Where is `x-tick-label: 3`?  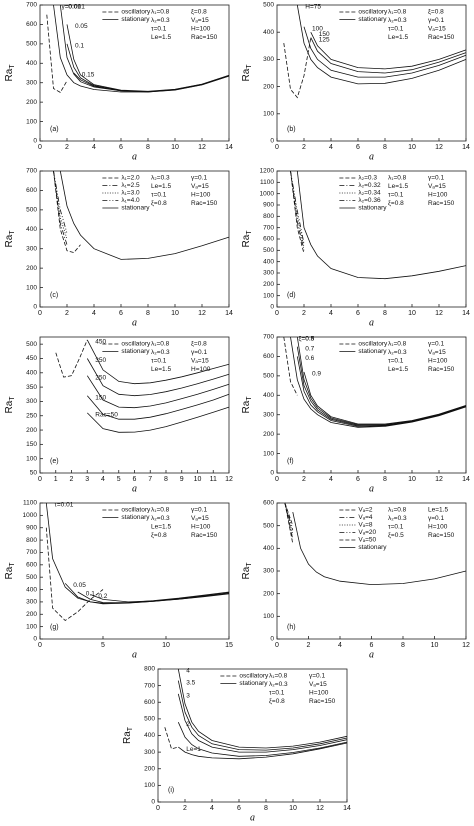
x-tick-label: 3 is located at coordinates (87, 479).